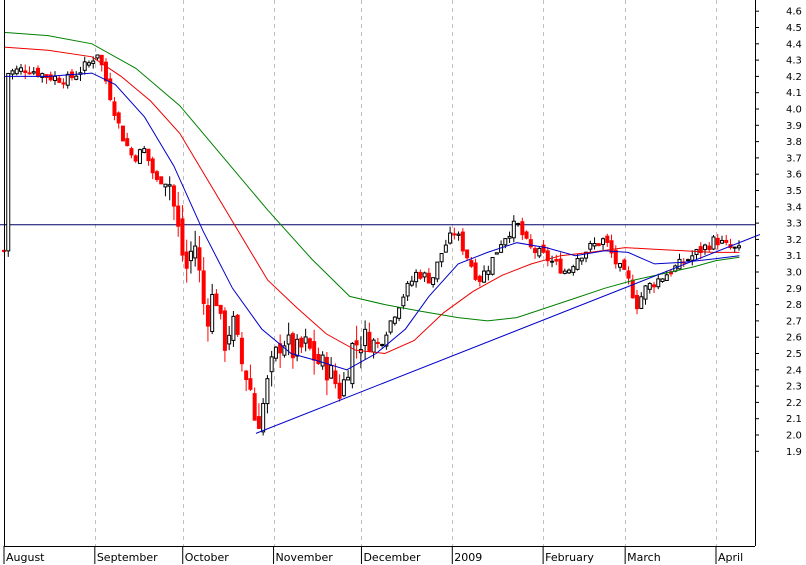  What do you see at coordinates (794, 175) in the screenshot?
I see `y-tick-label: 3.6` at bounding box center [794, 175].